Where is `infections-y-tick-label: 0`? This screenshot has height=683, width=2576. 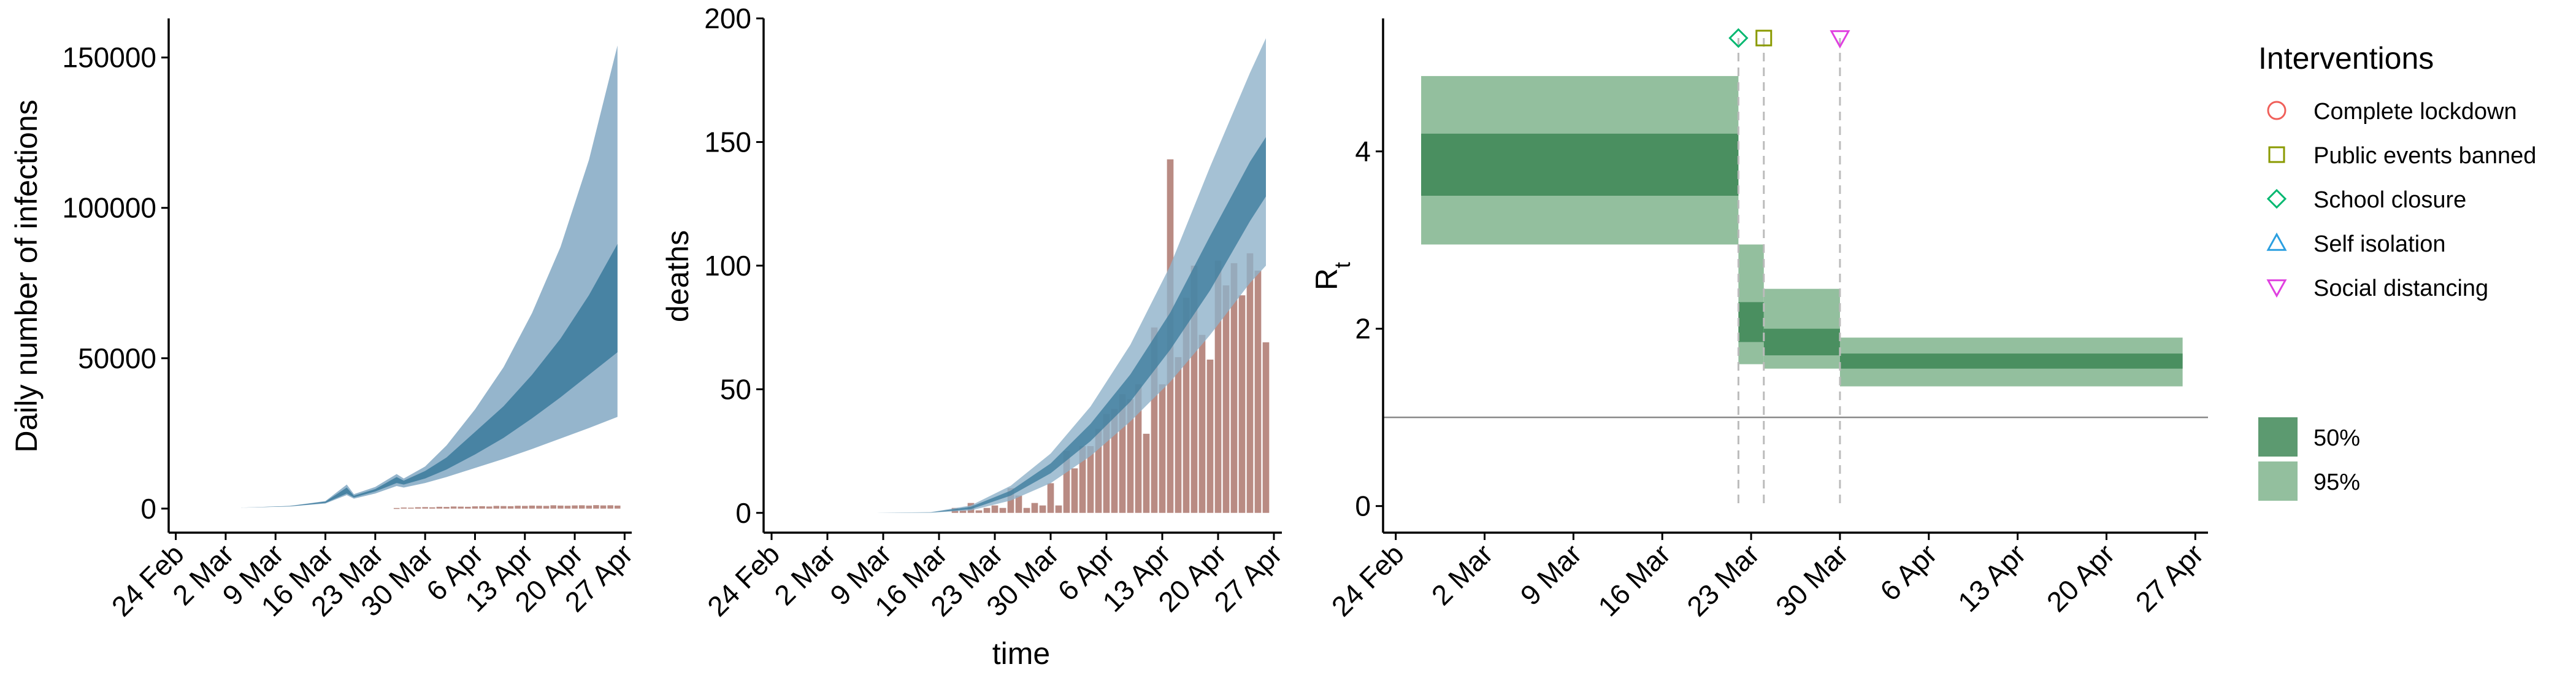
infections-y-tick-label: 0 is located at coordinates (148, 509).